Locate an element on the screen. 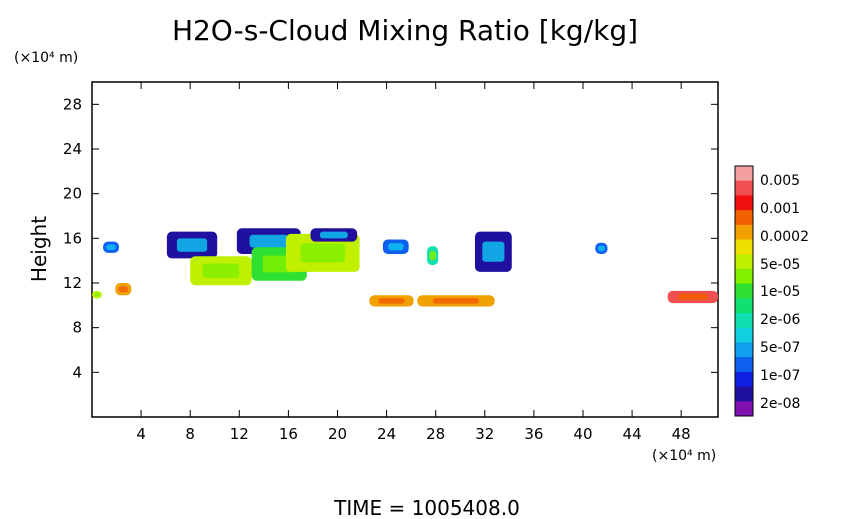 The image size is (854, 519). low-cloud-a is located at coordinates (123, 289).